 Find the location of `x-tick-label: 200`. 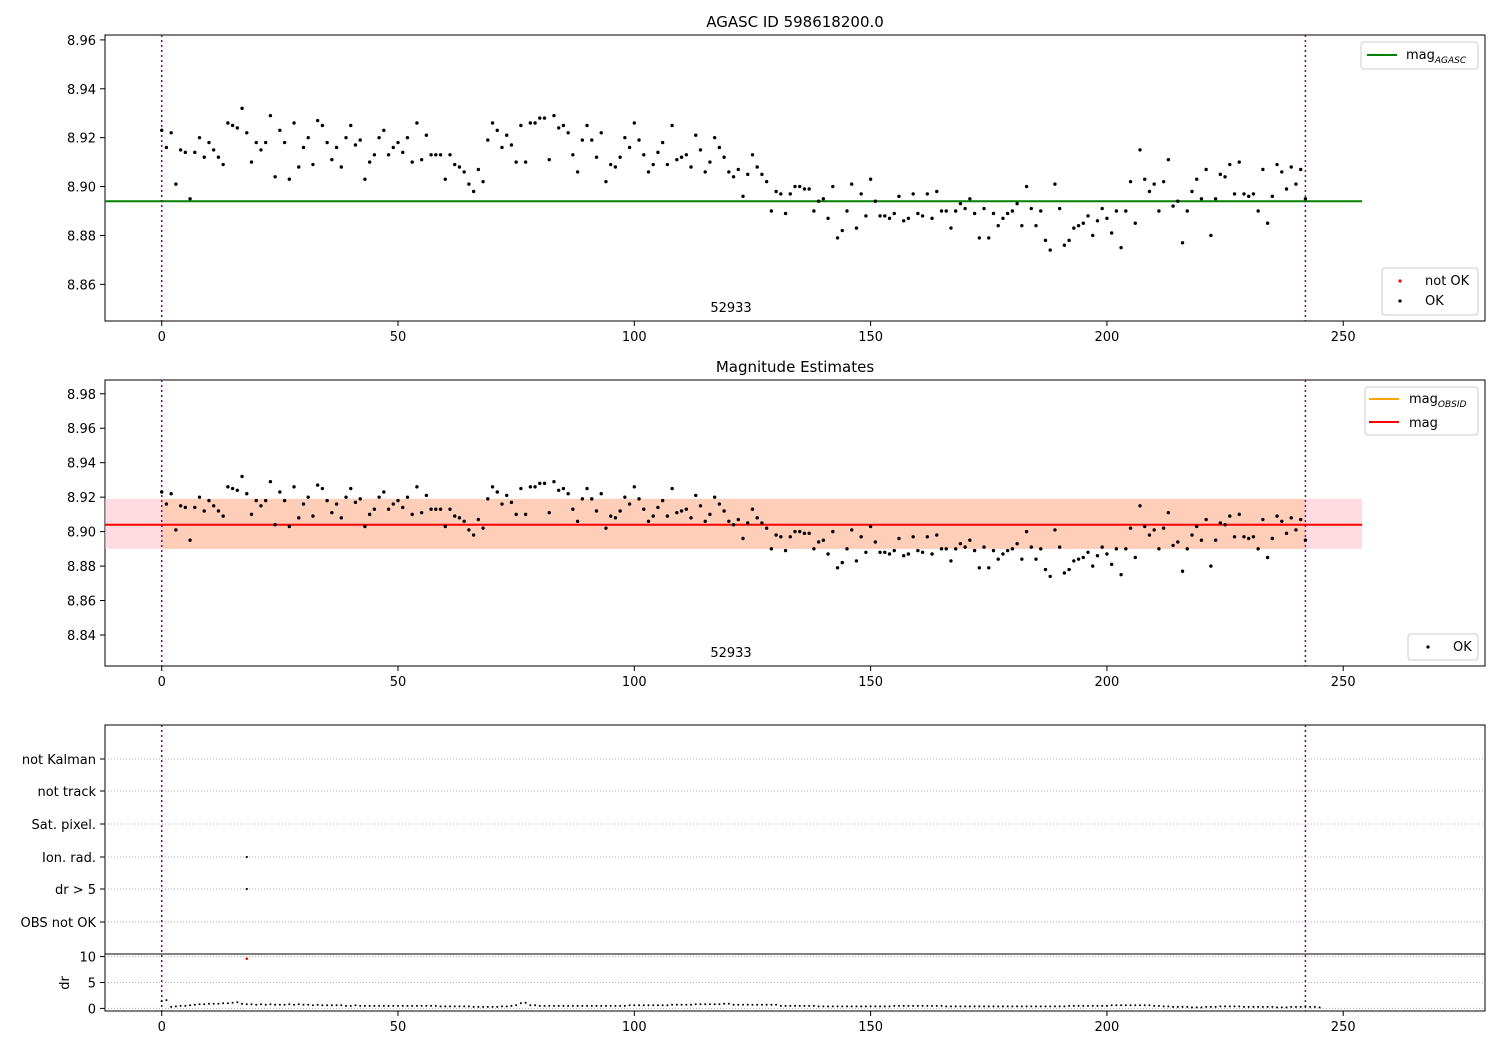

x-tick-label: 200 is located at coordinates (1107, 337).